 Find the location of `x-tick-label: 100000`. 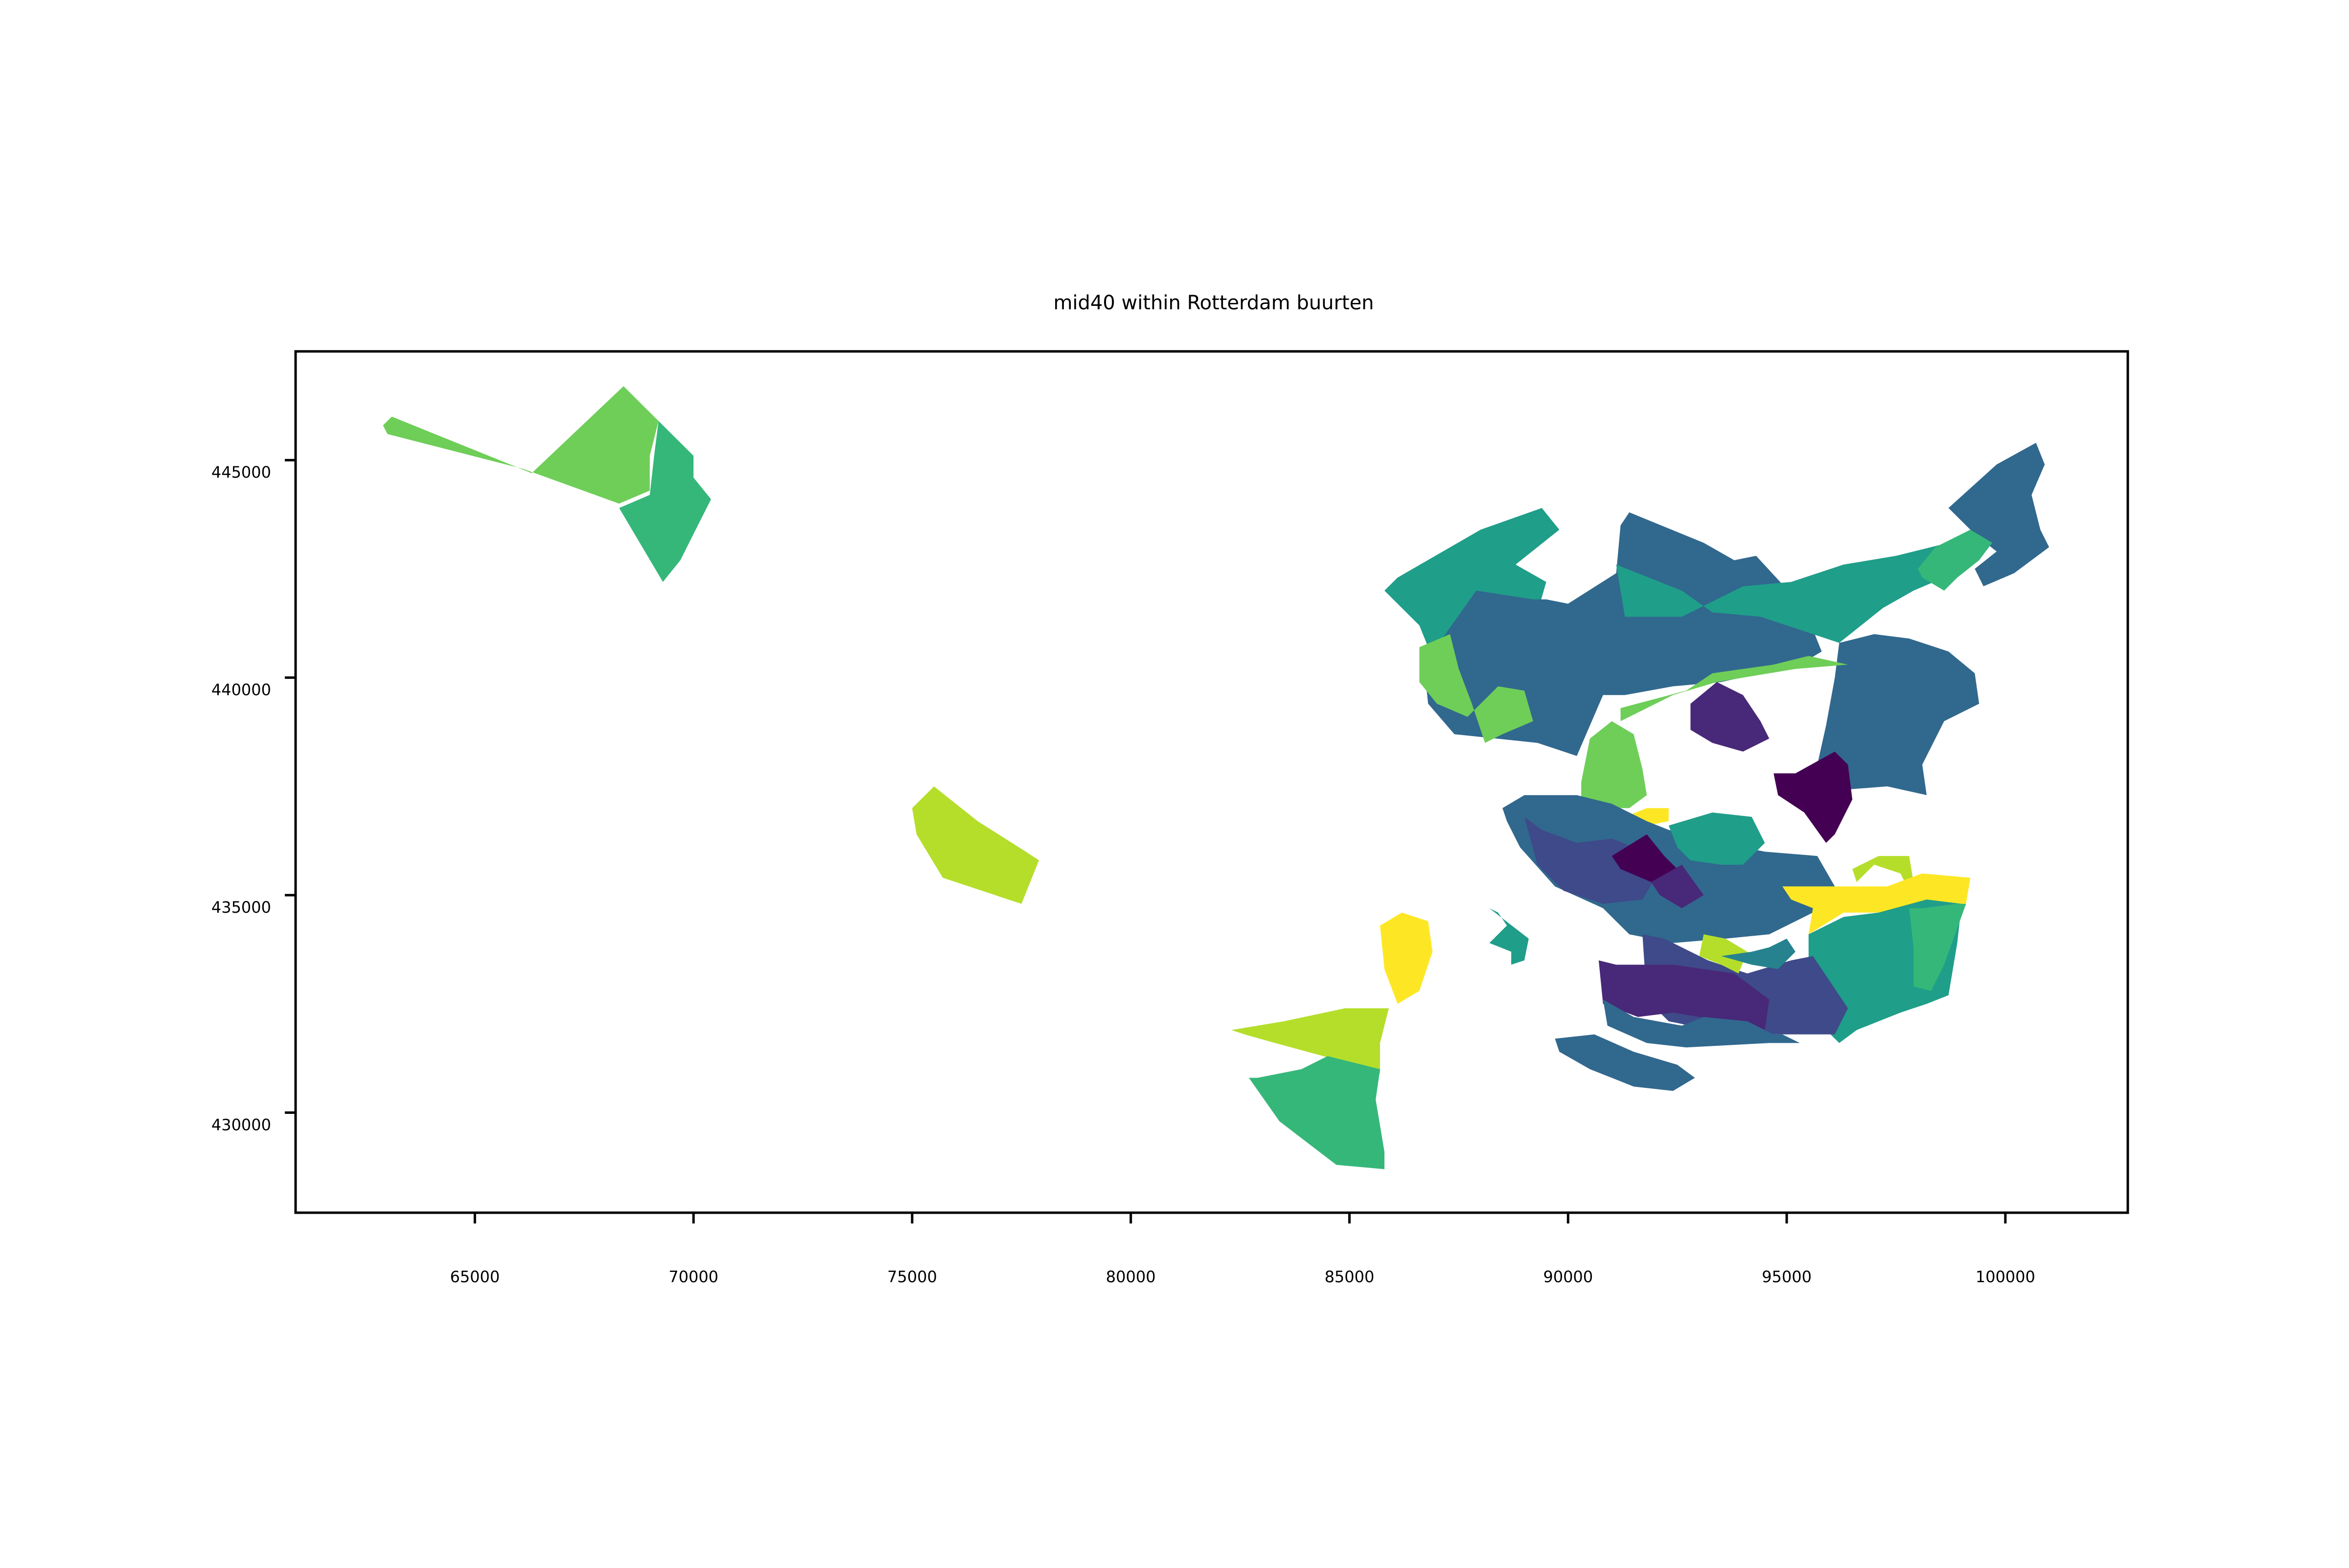

x-tick-label: 100000 is located at coordinates (2006, 1277).